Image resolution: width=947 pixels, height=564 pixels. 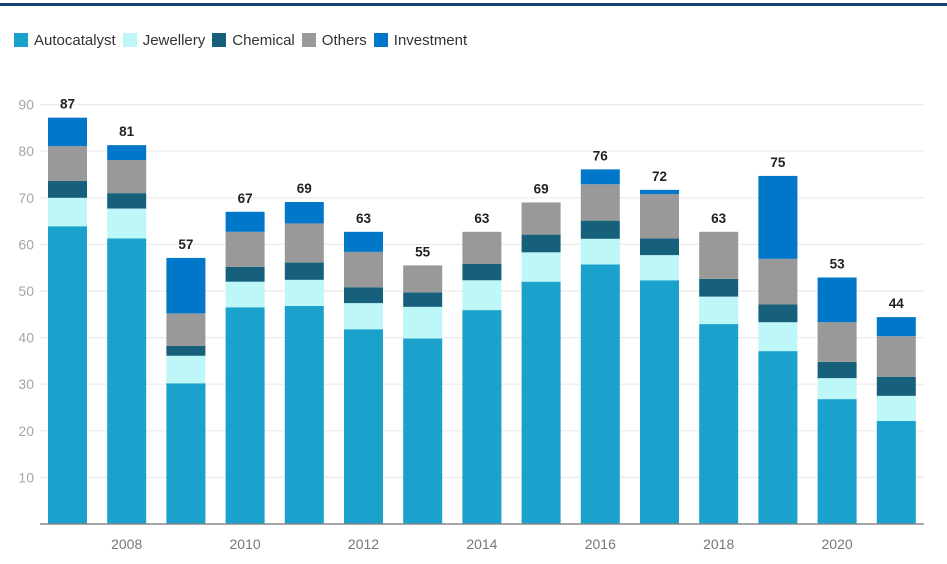 I want to click on legend-label: Chemical, so click(x=263, y=40).